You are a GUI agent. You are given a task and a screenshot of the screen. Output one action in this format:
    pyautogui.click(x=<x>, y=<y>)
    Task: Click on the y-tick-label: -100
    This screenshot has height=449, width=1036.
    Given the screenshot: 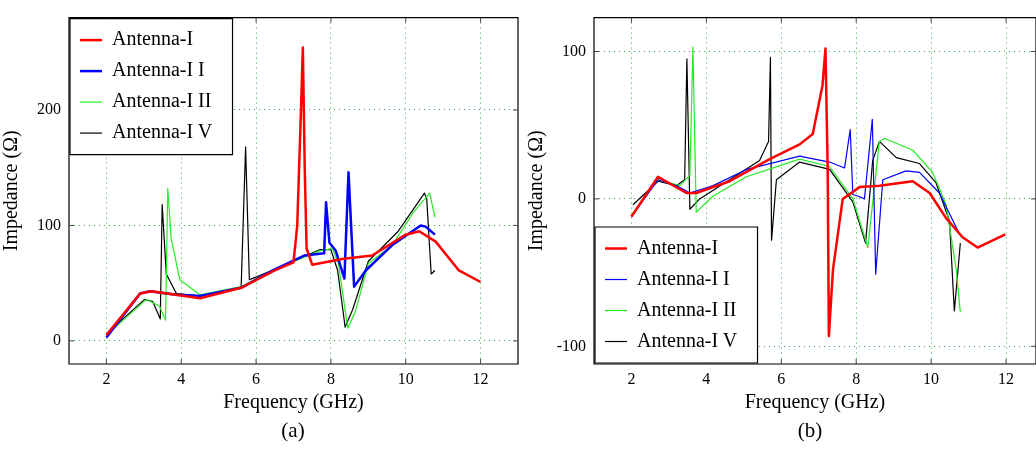 What is the action you would take?
    pyautogui.click(x=571, y=345)
    